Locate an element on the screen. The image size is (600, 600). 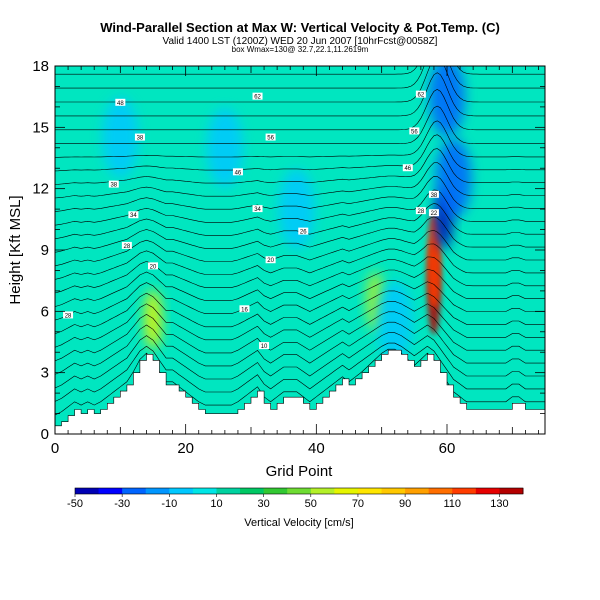
colorbar-tick-label: 90 is located at coordinates (405, 504).